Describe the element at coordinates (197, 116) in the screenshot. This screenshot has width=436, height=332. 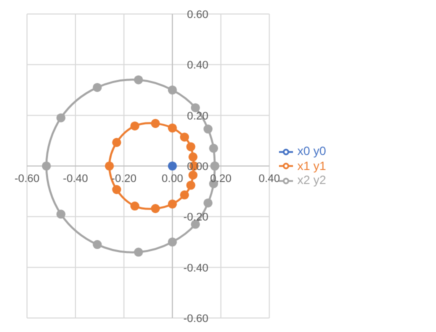
I see `y-tick-label: 0.20` at that location.